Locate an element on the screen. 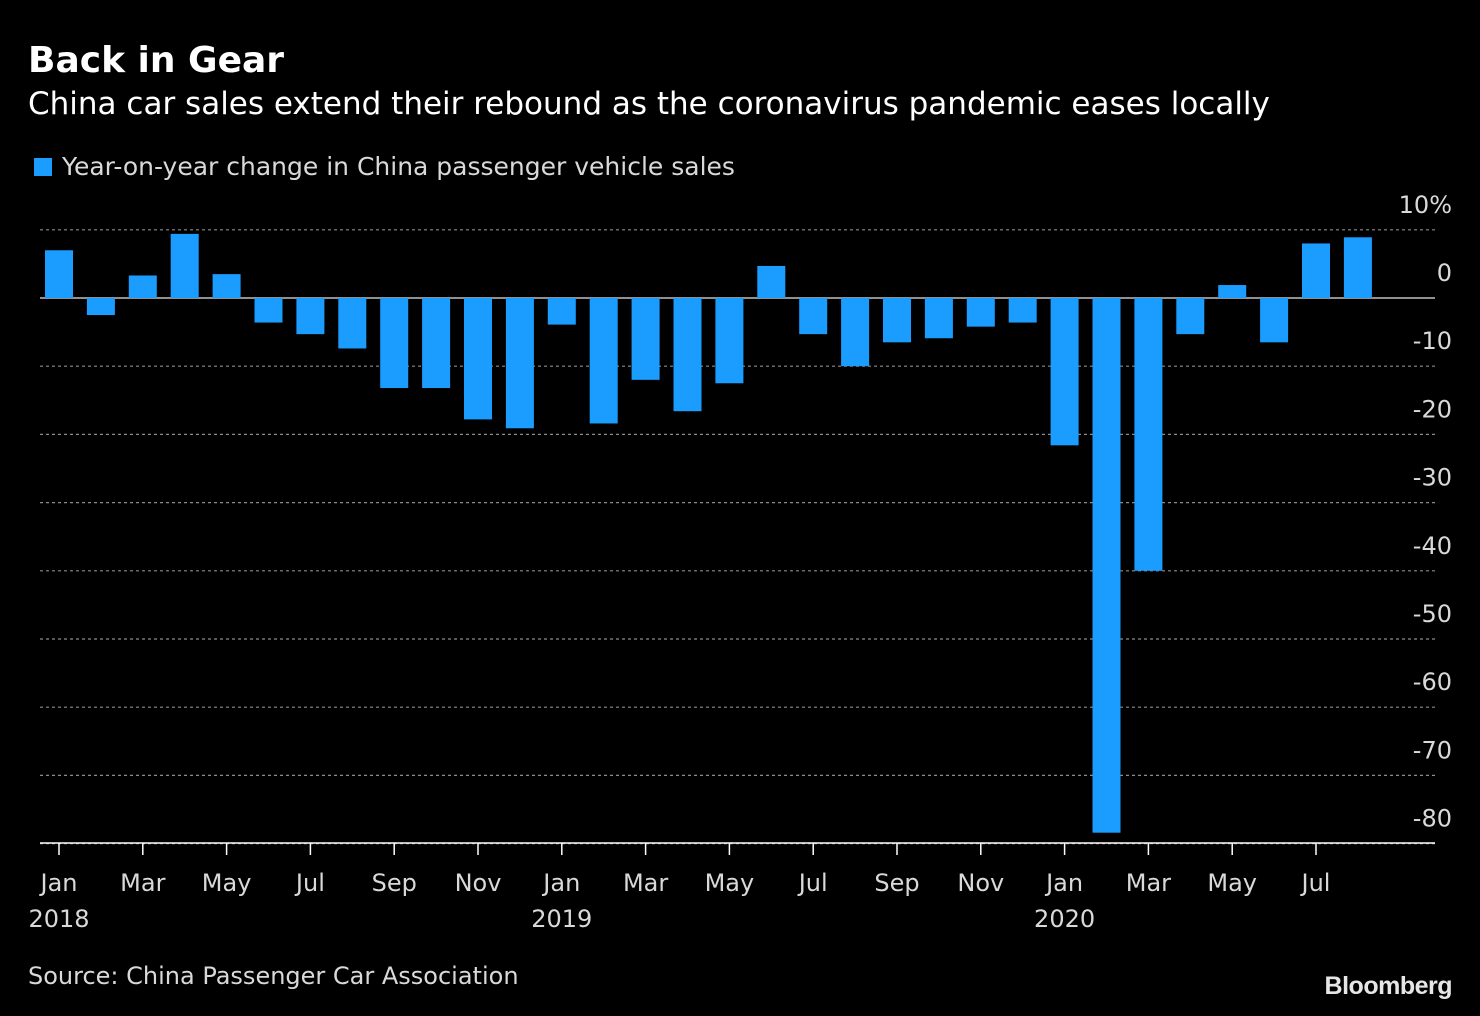  x-year-label: 2019 is located at coordinates (561, 919).